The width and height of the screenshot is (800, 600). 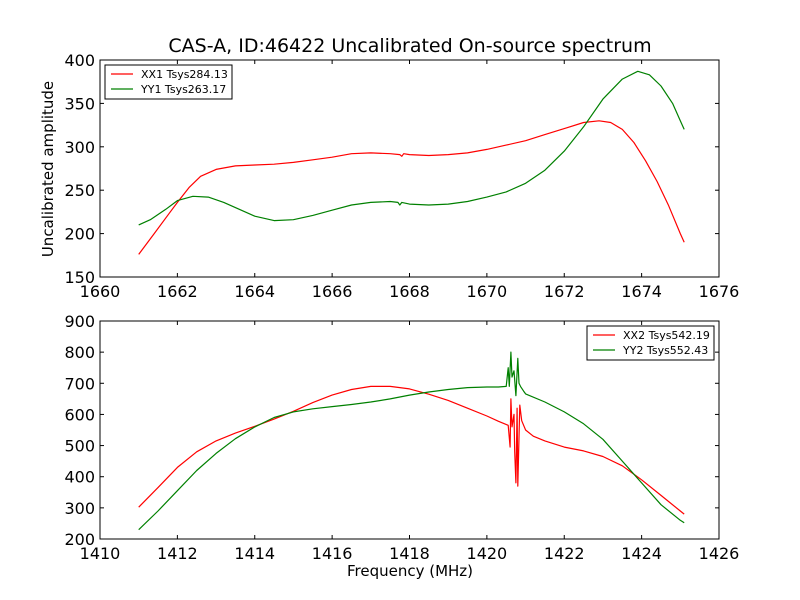 What do you see at coordinates (665, 350) in the screenshot?
I see `bottom-legend-label-2: YY2 Tsys552.43` at bounding box center [665, 350].